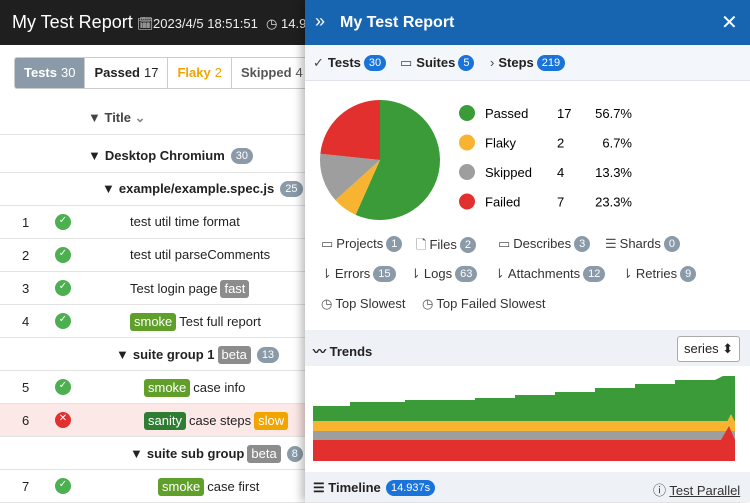 The image size is (750, 503). What do you see at coordinates (40, 72) in the screenshot?
I see `filter-label: Tests` at bounding box center [40, 72].